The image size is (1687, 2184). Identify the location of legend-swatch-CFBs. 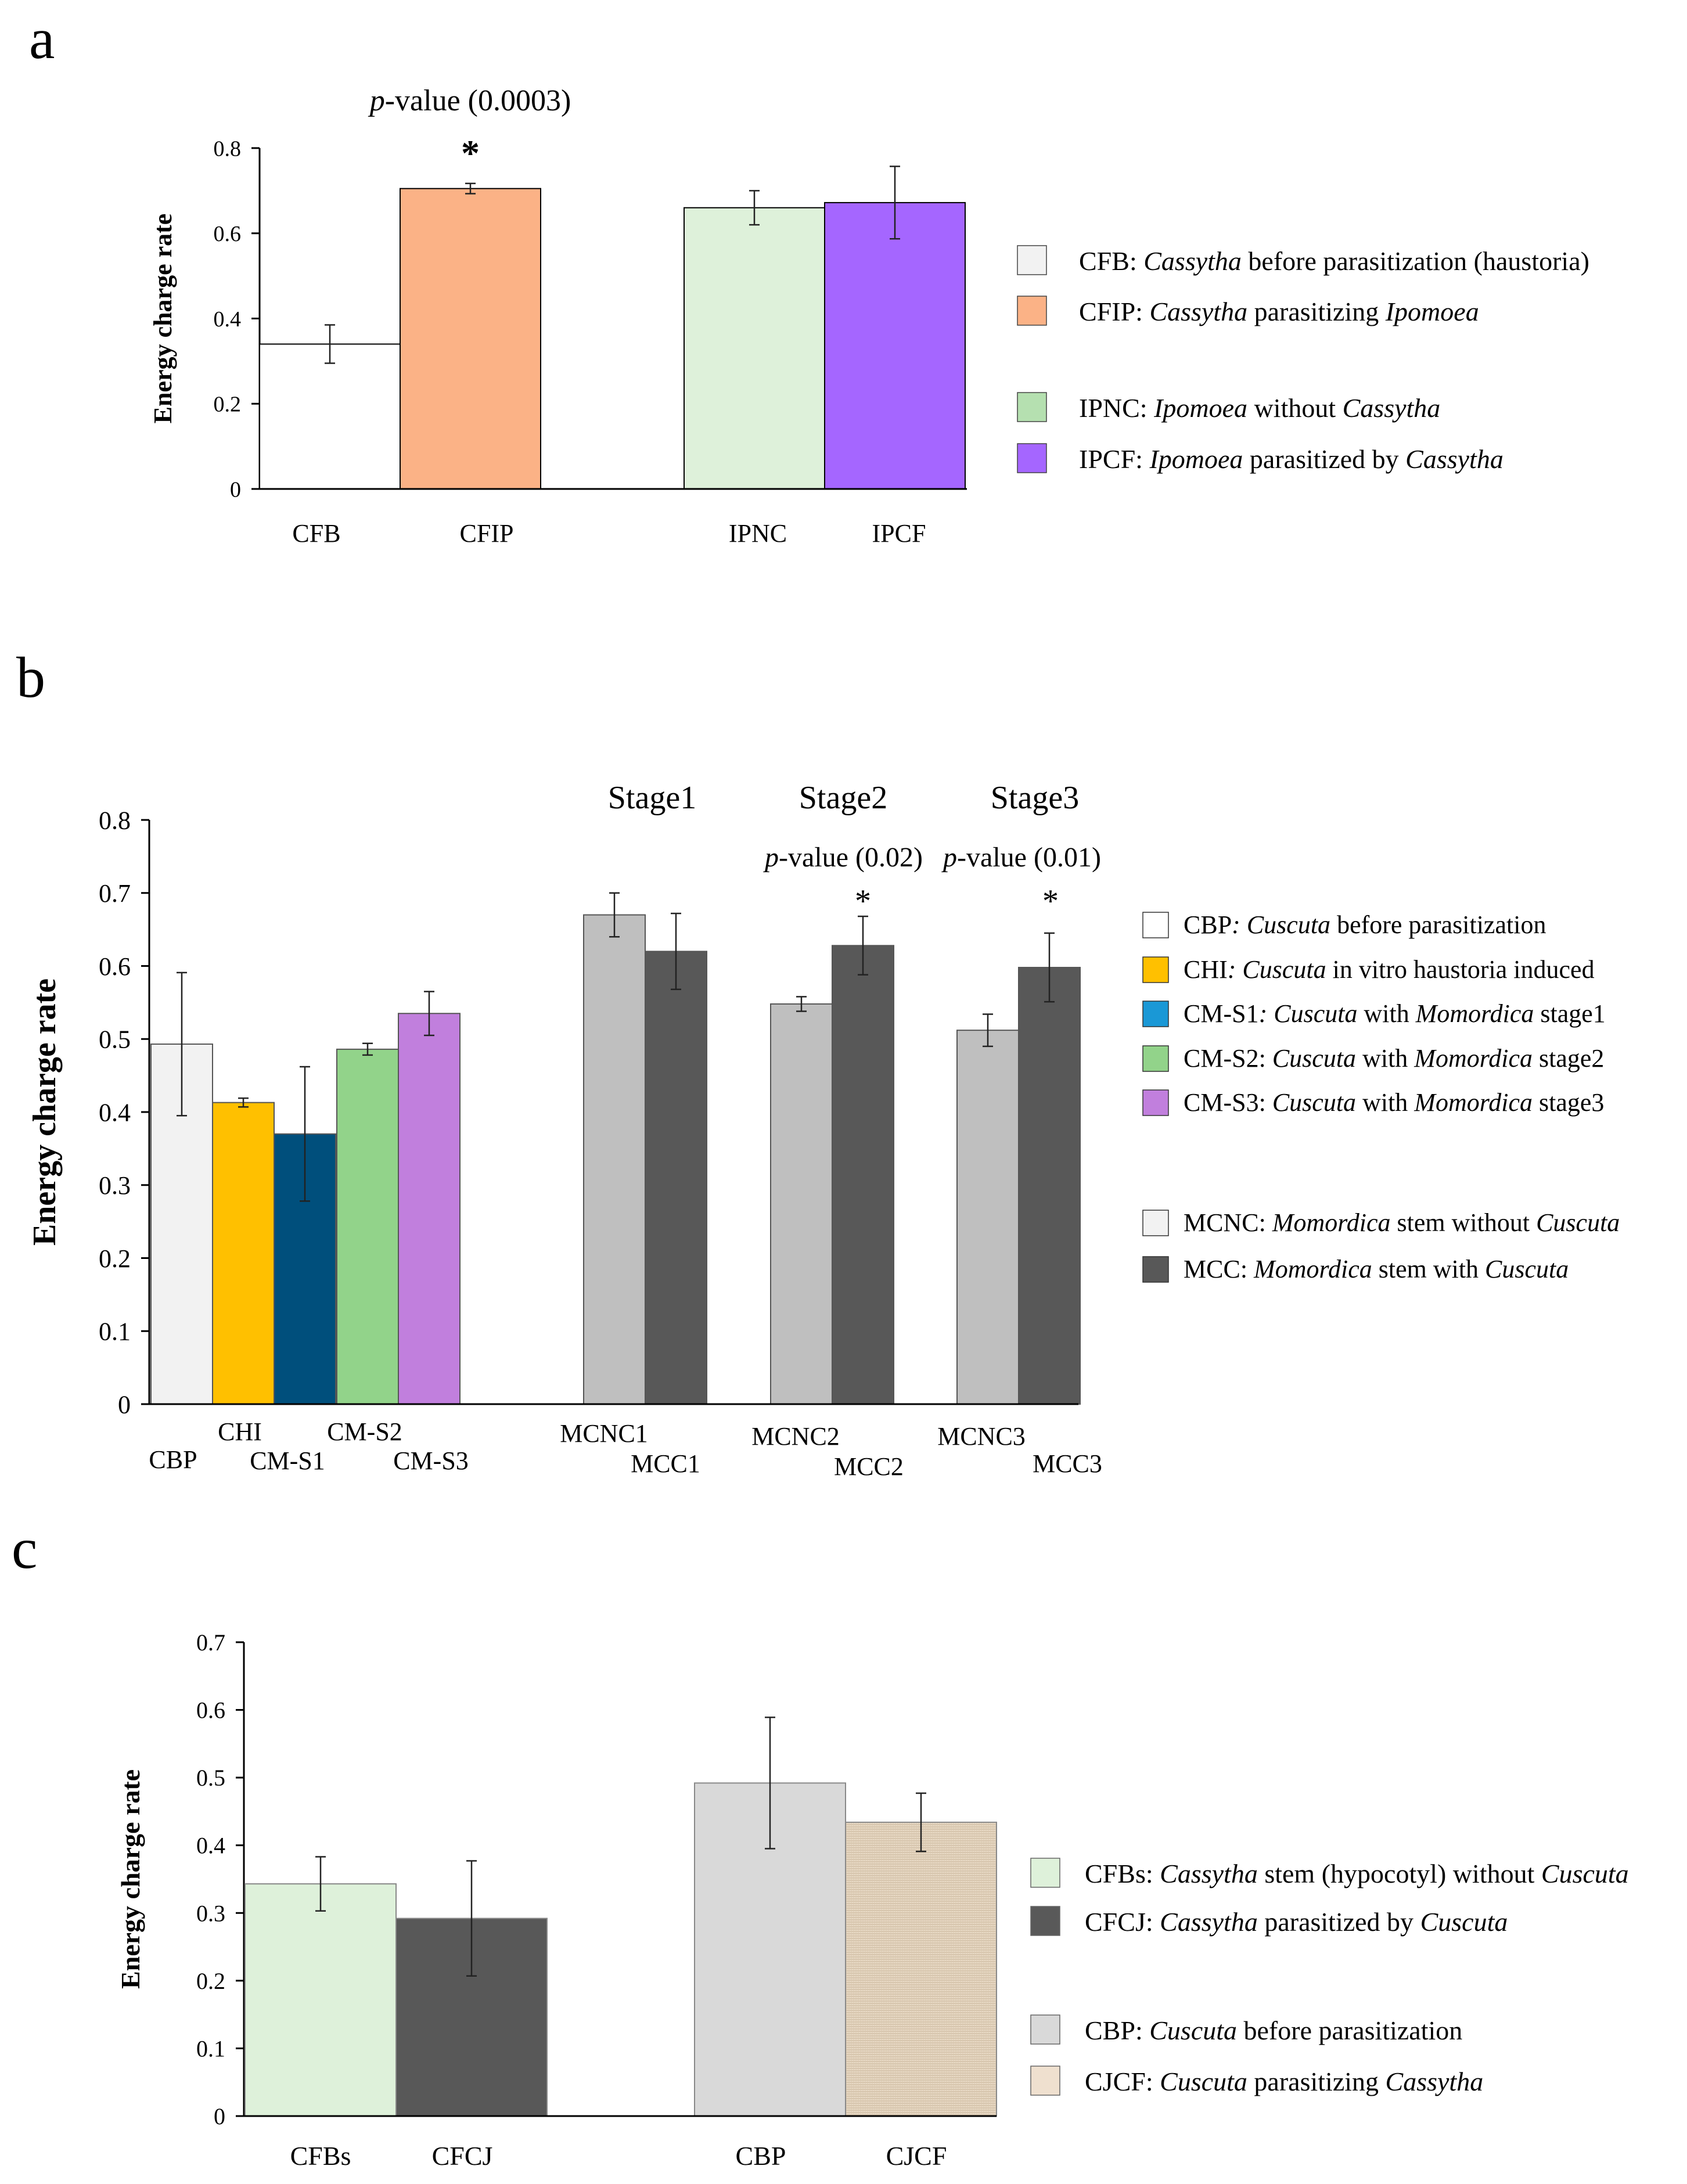
(1045, 1873).